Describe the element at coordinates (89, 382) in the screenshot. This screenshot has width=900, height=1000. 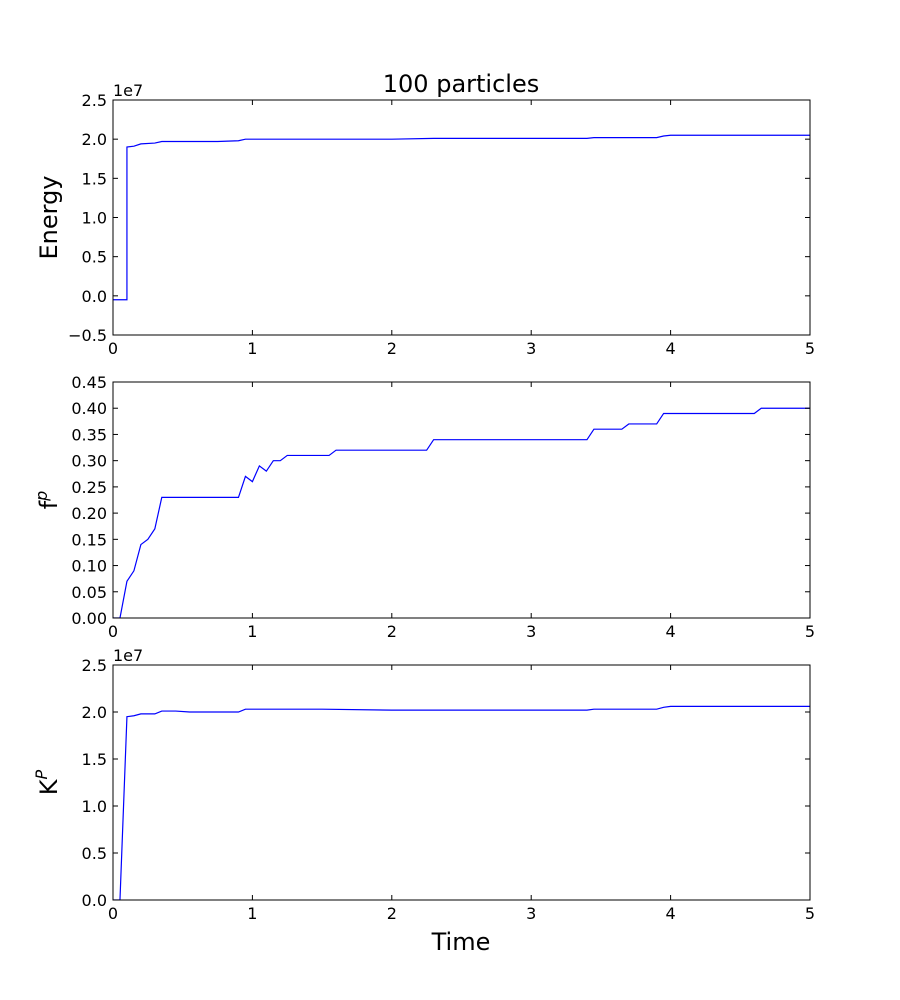
I see `fp-y-tick-label: 0.45` at that location.